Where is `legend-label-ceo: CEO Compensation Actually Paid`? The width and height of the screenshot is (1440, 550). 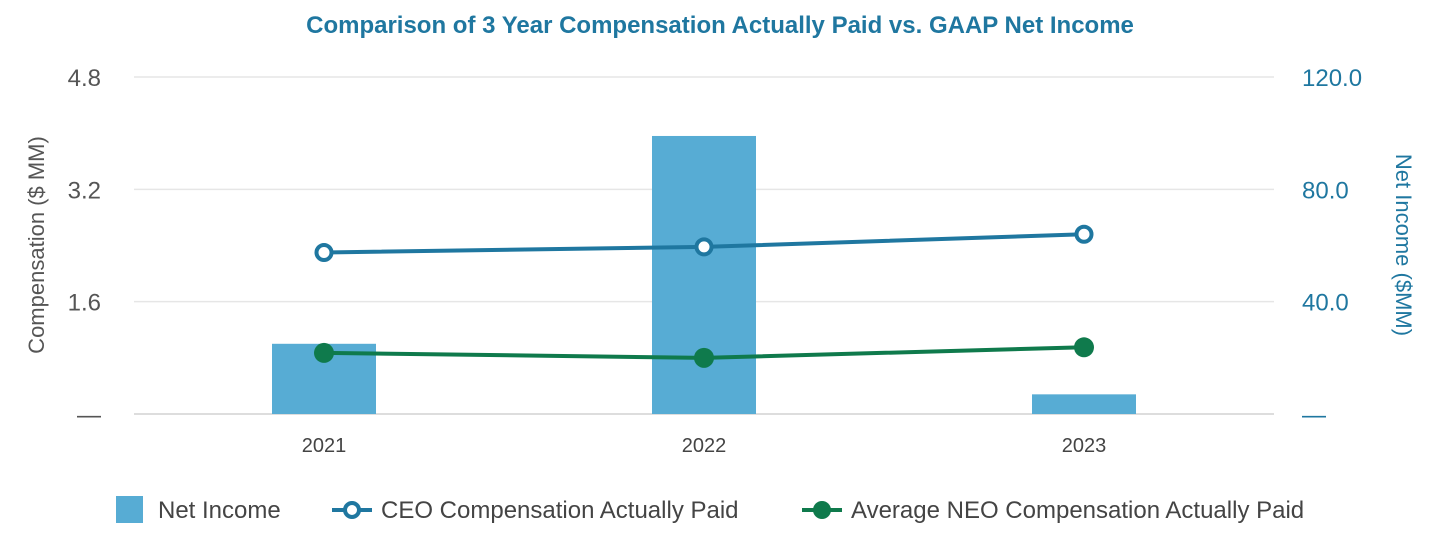 legend-label-ceo: CEO Compensation Actually Paid is located at coordinates (560, 510).